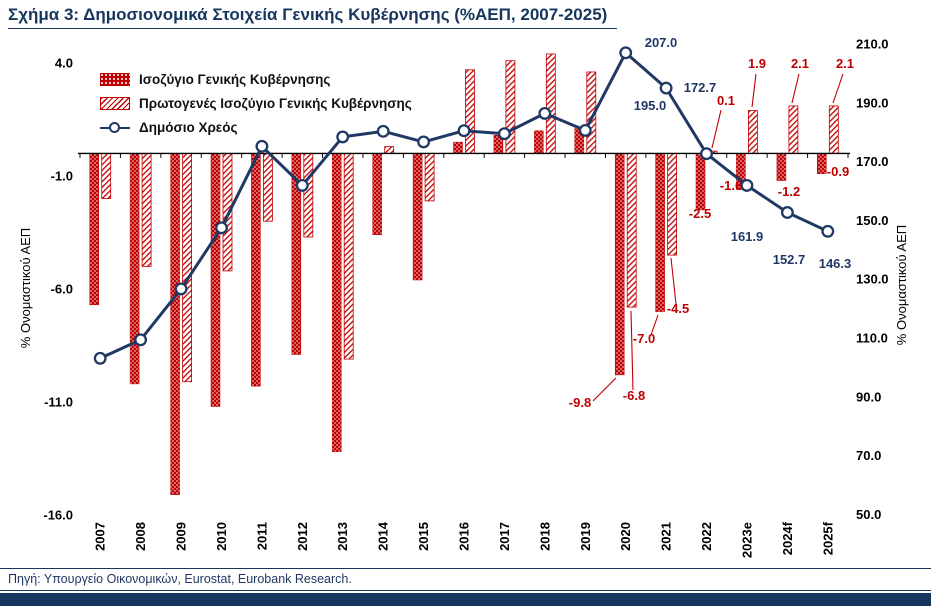  Describe the element at coordinates (187, 267) in the screenshot. I see `bar-primary-2009` at that location.